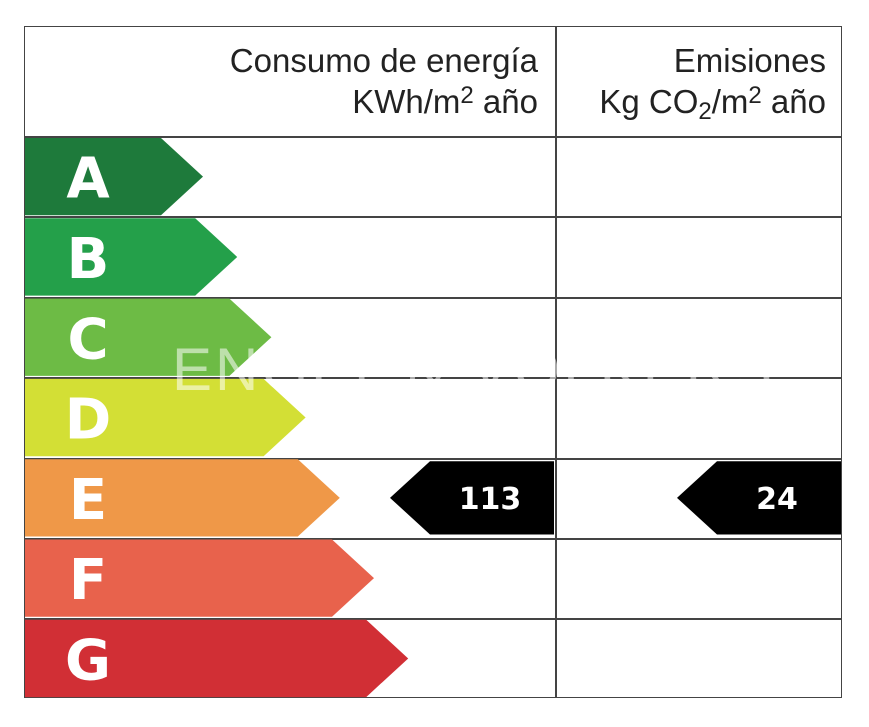 Image resolution: width=869 pixels, height=727 pixels. I want to click on class-arrow-c, so click(148, 337).